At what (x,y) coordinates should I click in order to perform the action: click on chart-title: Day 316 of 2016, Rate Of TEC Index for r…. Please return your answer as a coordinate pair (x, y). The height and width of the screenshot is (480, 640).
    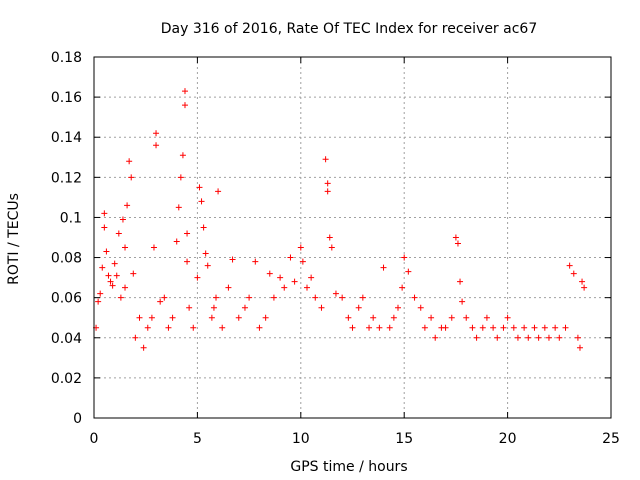
    Looking at the image, I should click on (349, 29).